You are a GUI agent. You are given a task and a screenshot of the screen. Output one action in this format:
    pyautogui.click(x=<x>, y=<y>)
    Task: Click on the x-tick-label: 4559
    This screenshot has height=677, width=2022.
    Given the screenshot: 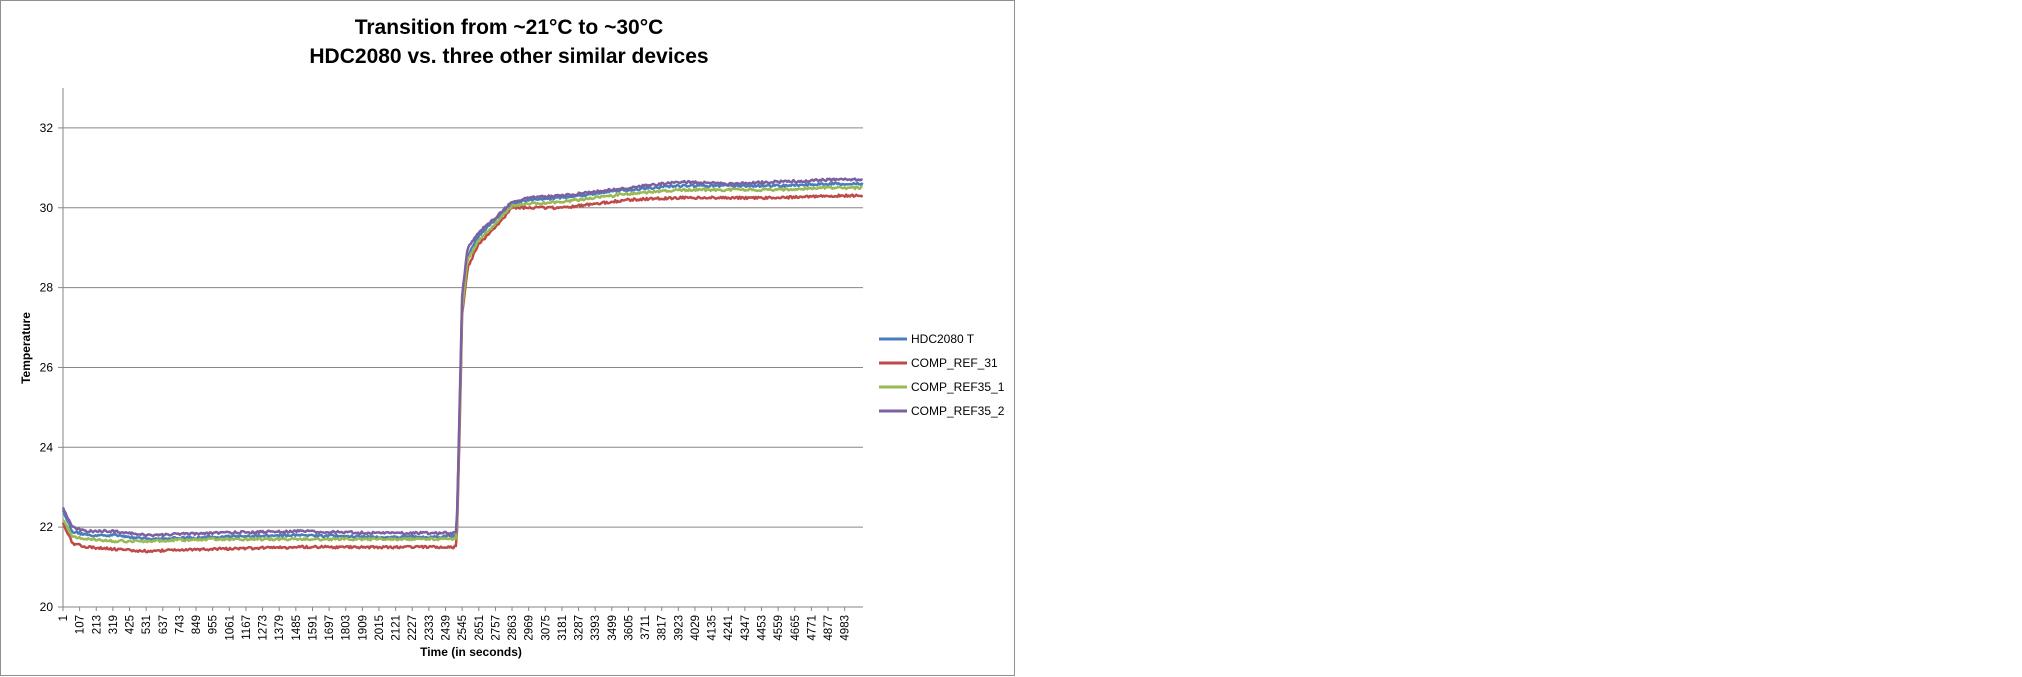 What is the action you would take?
    pyautogui.click(x=779, y=628)
    